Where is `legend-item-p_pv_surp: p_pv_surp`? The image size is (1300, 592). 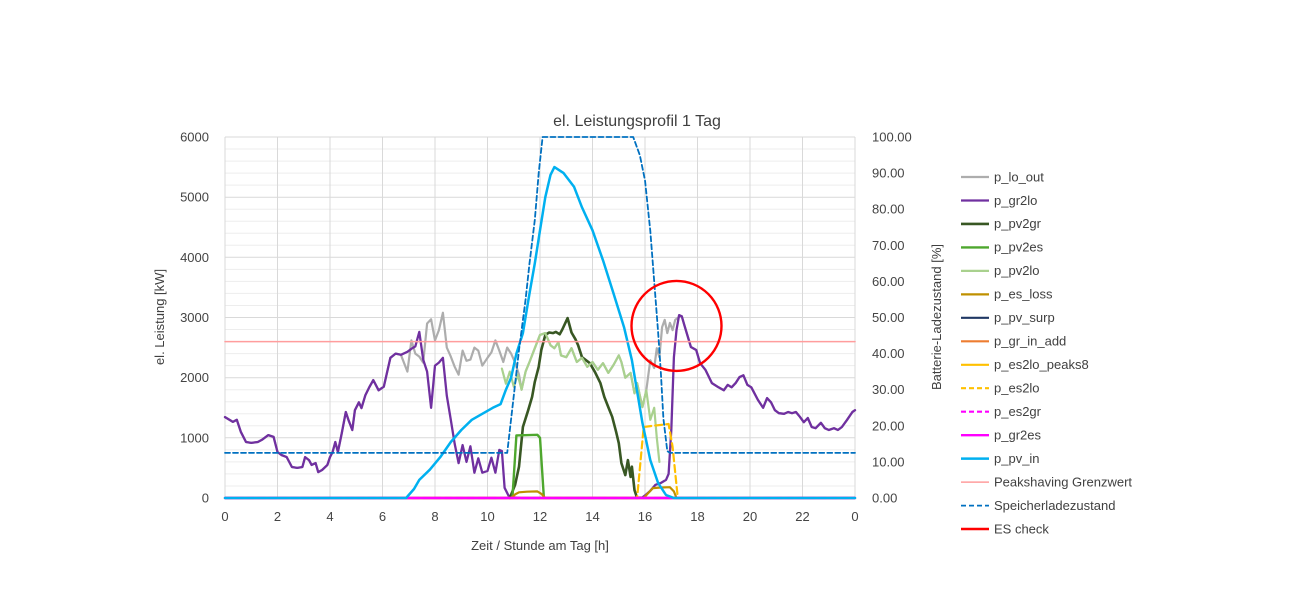
legend-item-p_pv_surp: p_pv_surp is located at coordinates (1008, 317).